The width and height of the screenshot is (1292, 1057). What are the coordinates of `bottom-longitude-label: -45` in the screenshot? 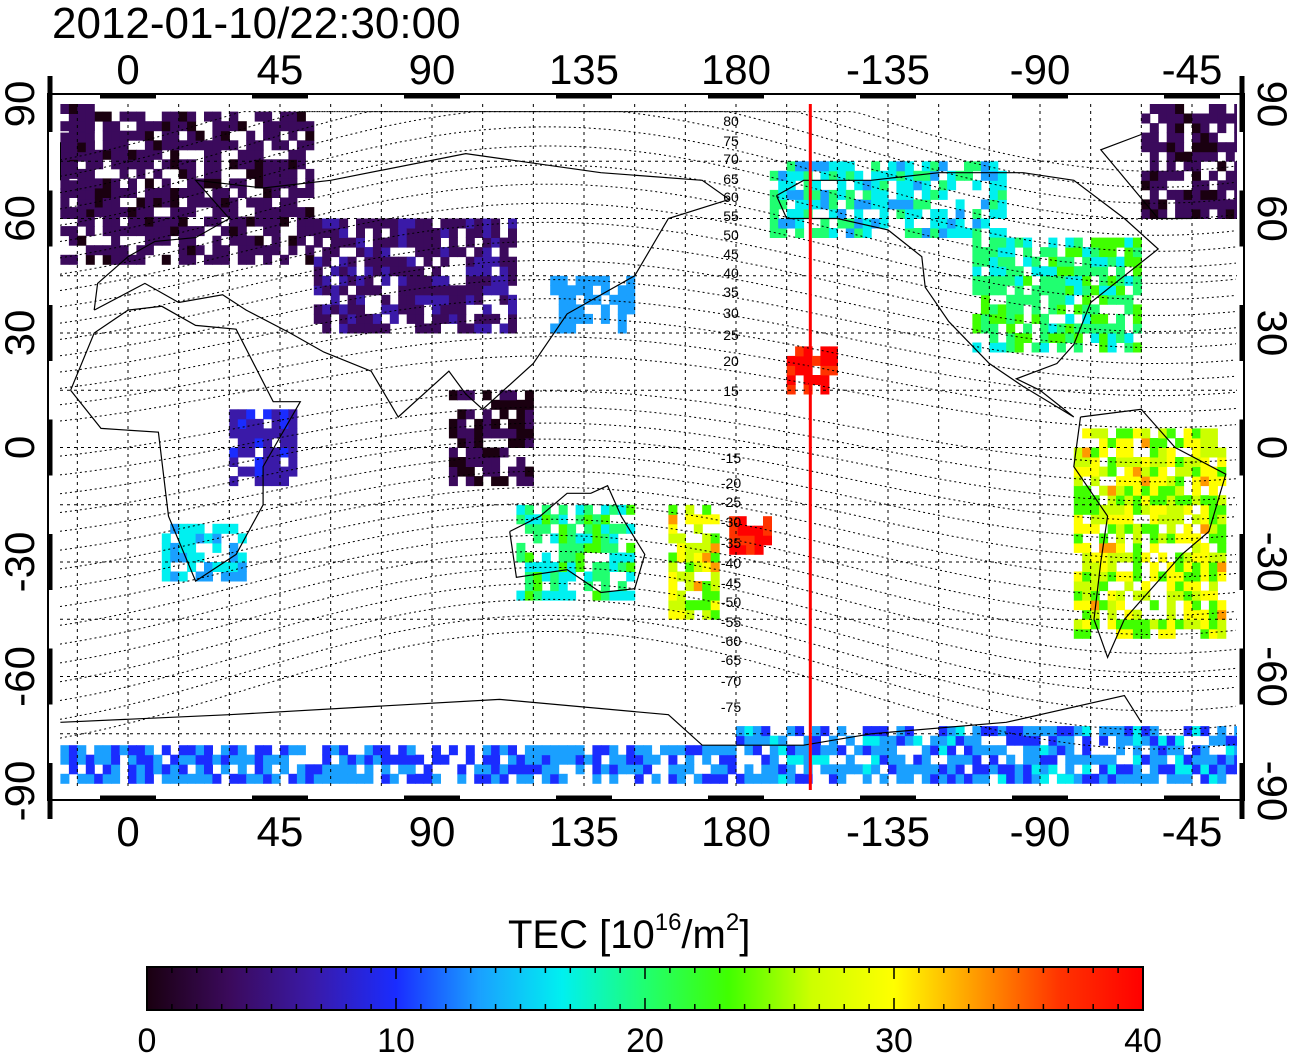 It's located at (1192, 831).